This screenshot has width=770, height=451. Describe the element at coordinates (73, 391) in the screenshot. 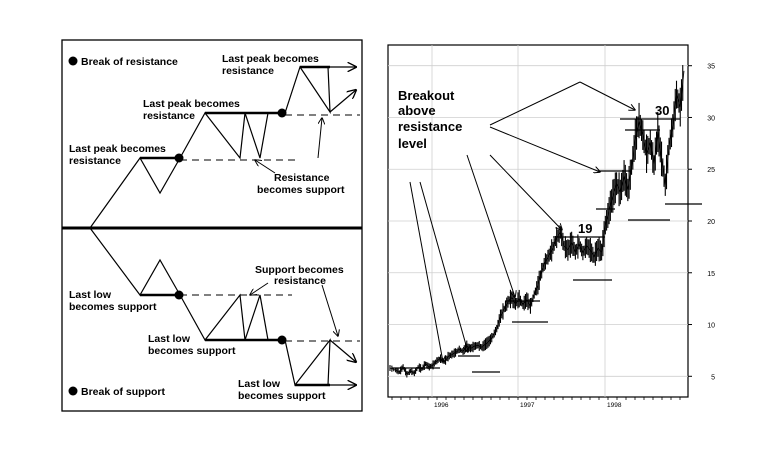

I see `support-break-dot` at that location.